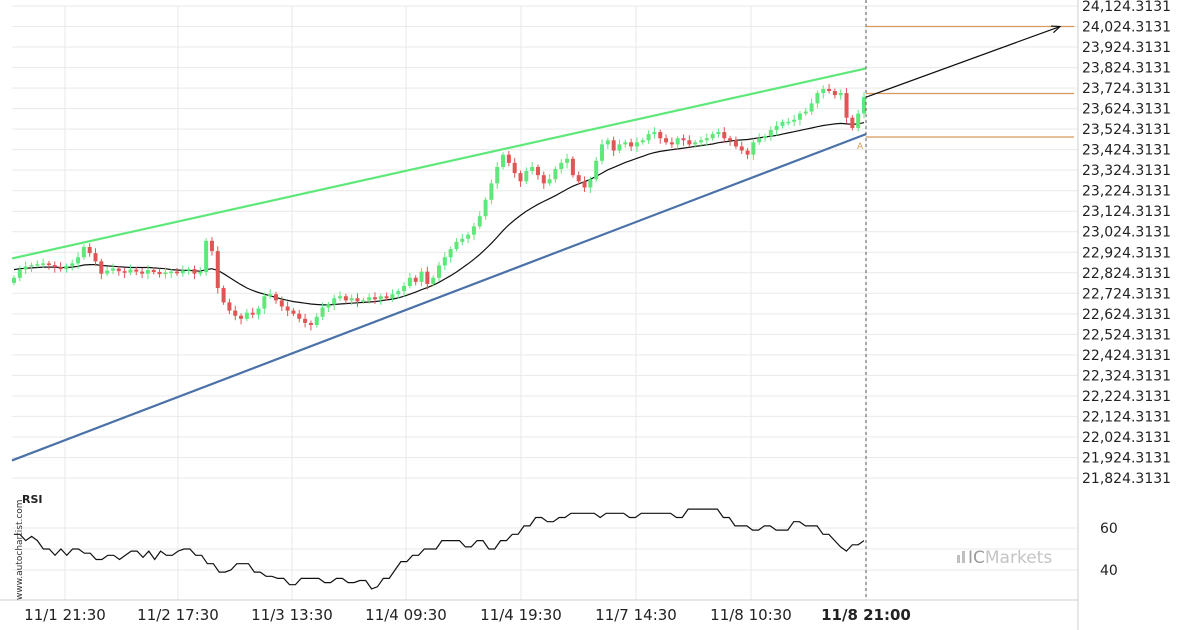  I want to click on rsi-title: RSI, so click(32, 499).